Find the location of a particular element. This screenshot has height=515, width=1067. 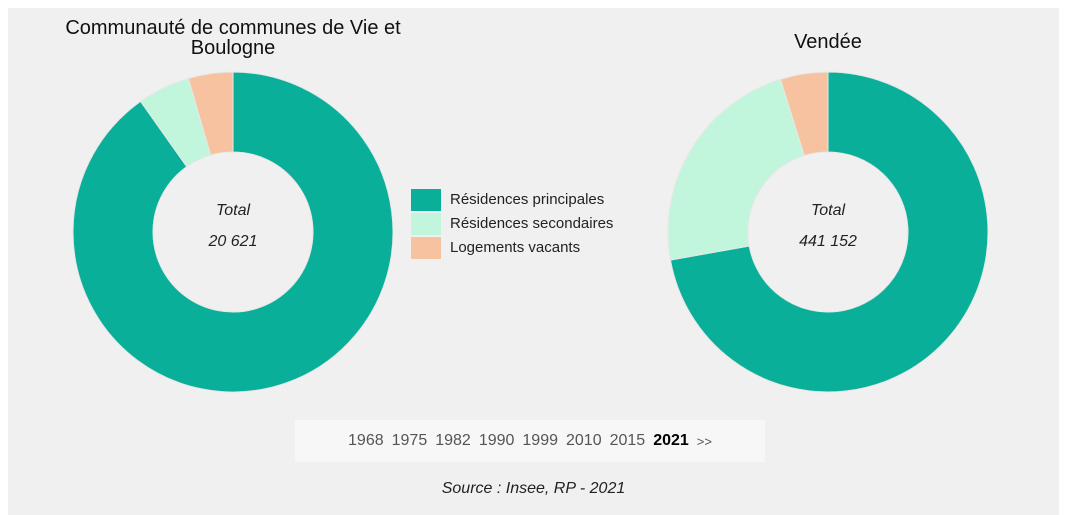

year-link: 1975 is located at coordinates (409, 440).